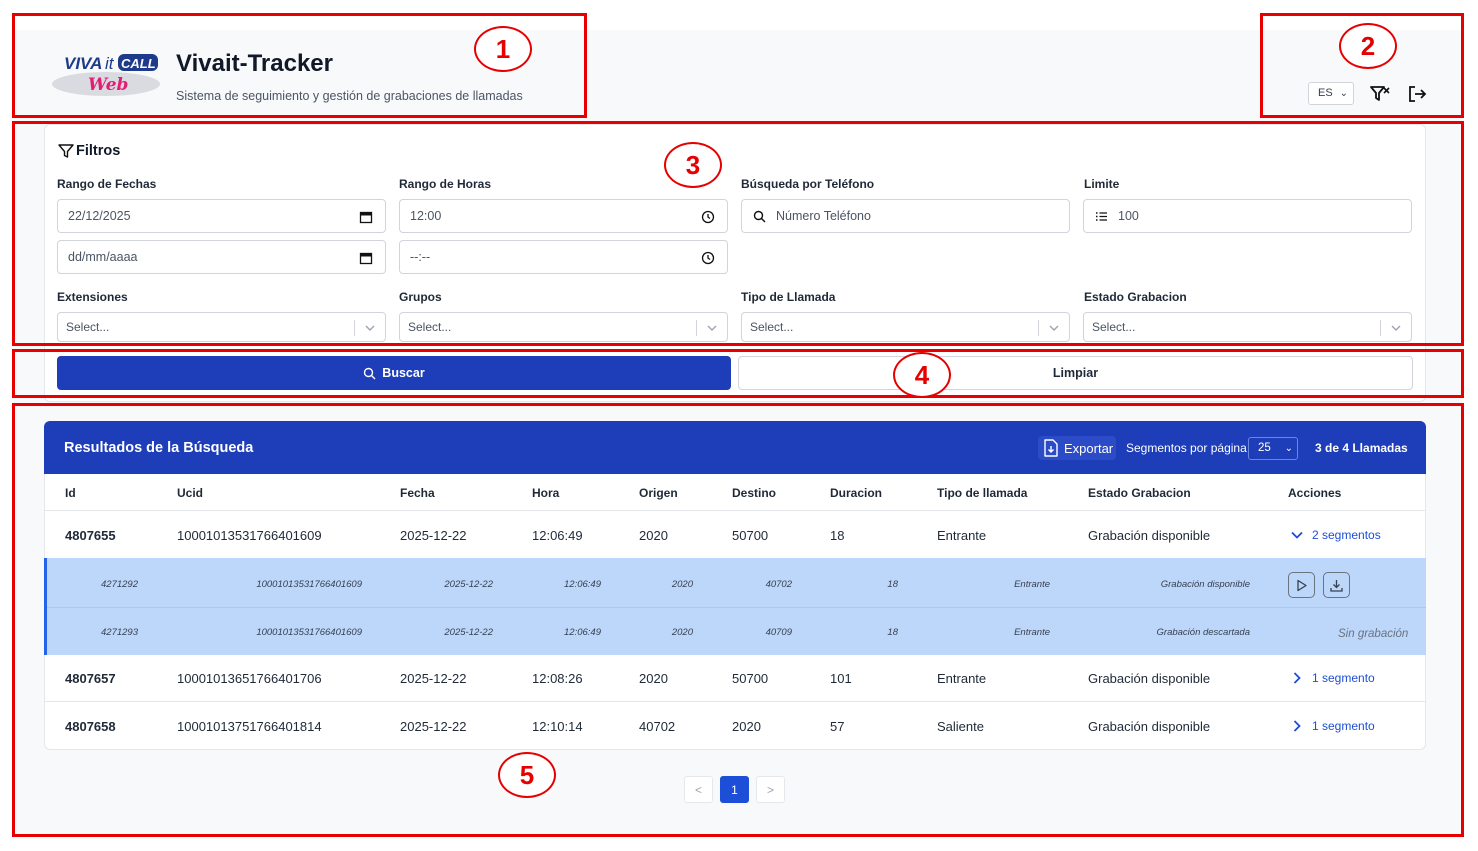  I want to click on cell-destino: 2020, so click(746, 726).